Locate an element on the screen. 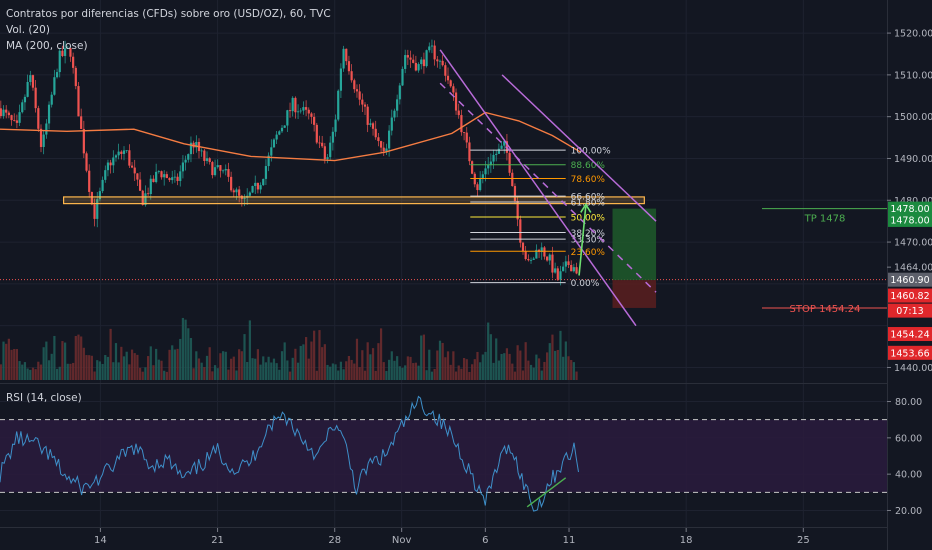 The width and height of the screenshot is (932, 550). rsi-indicator-label: RSI (14, close) is located at coordinates (44, 398).